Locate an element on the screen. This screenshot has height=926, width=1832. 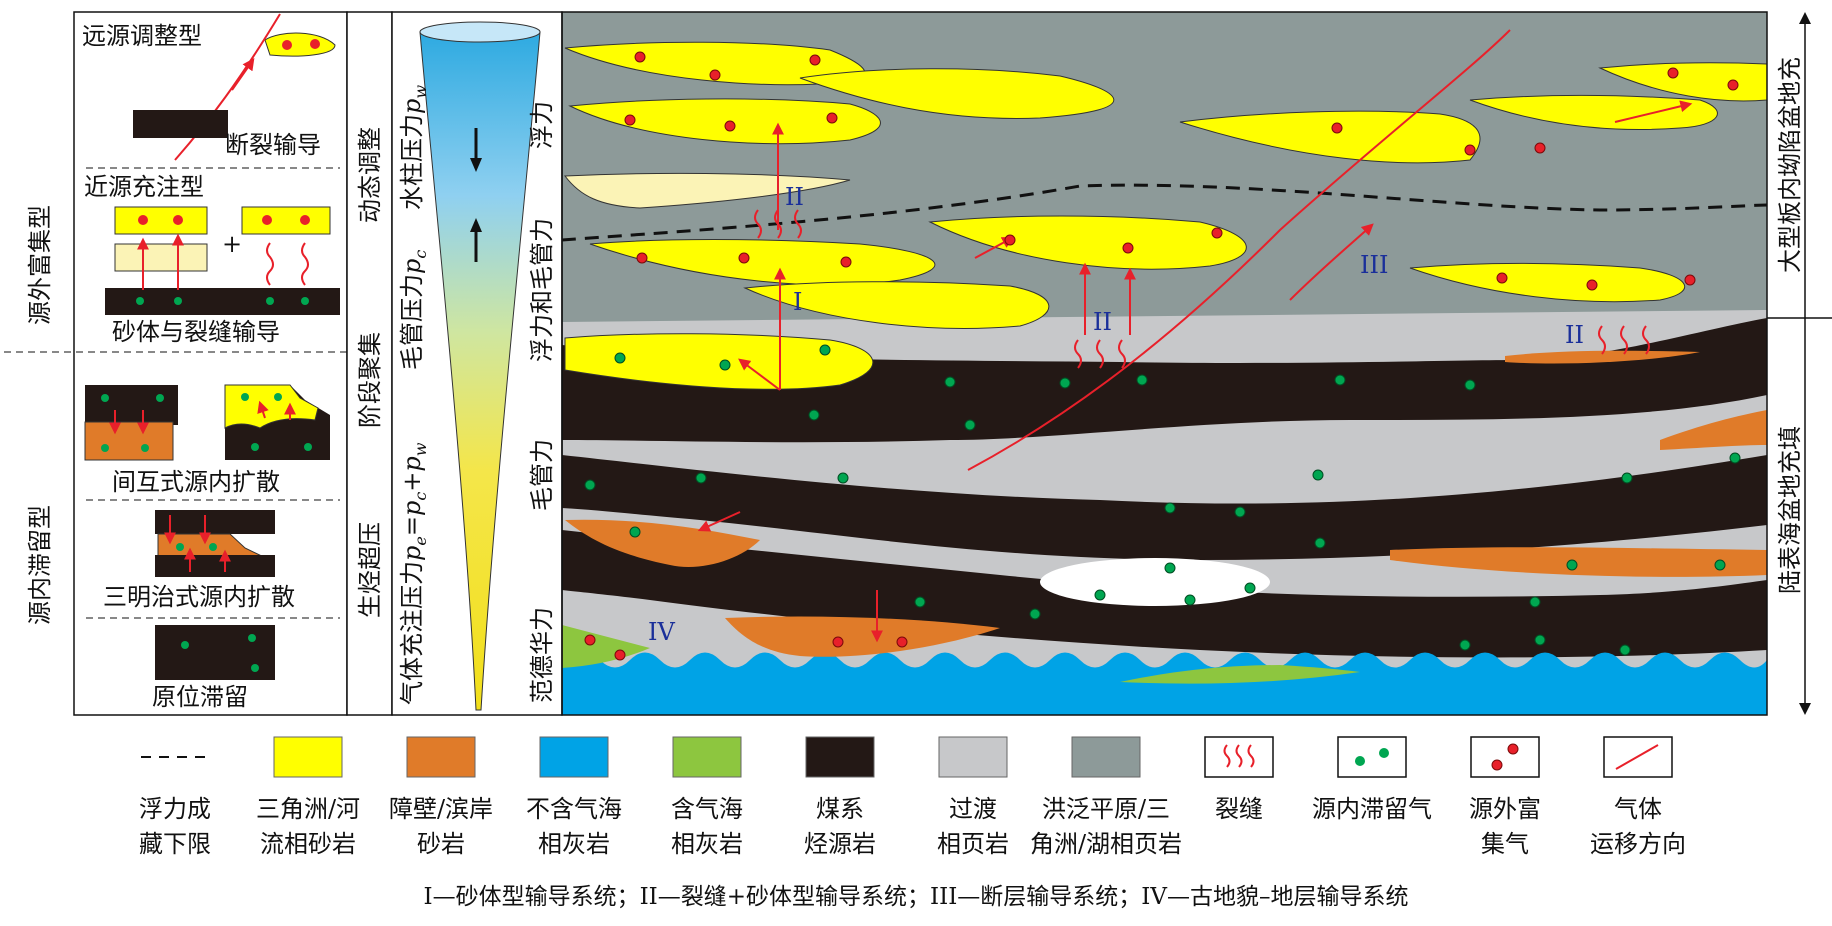
legend-label-insource: 源内滞留气 is located at coordinates (1372, 809).